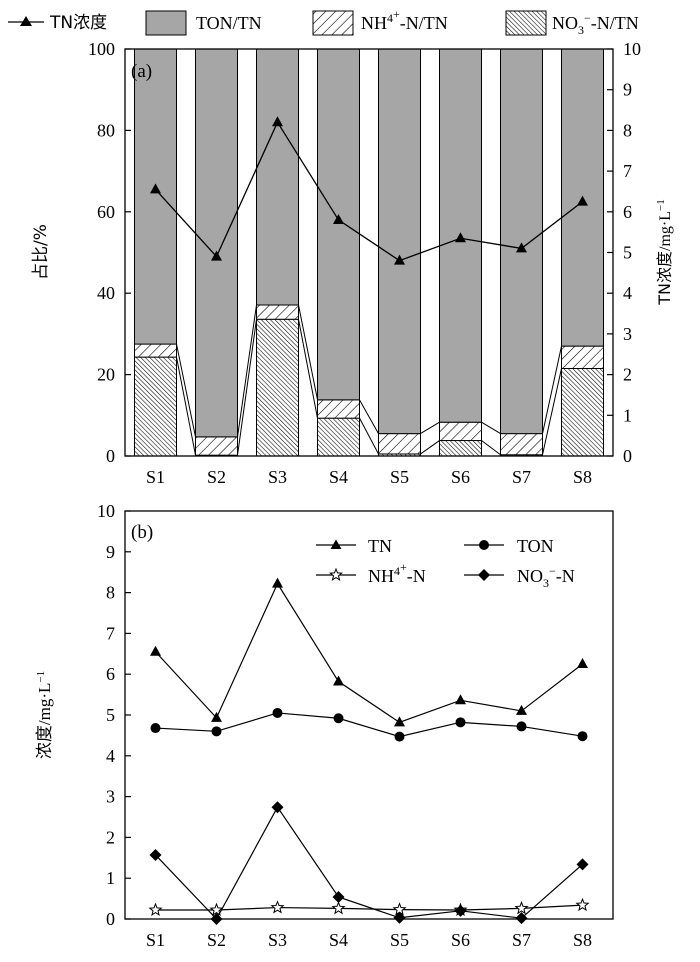  Describe the element at coordinates (110, 674) in the screenshot. I see `b-tick-label-6: 6` at that location.